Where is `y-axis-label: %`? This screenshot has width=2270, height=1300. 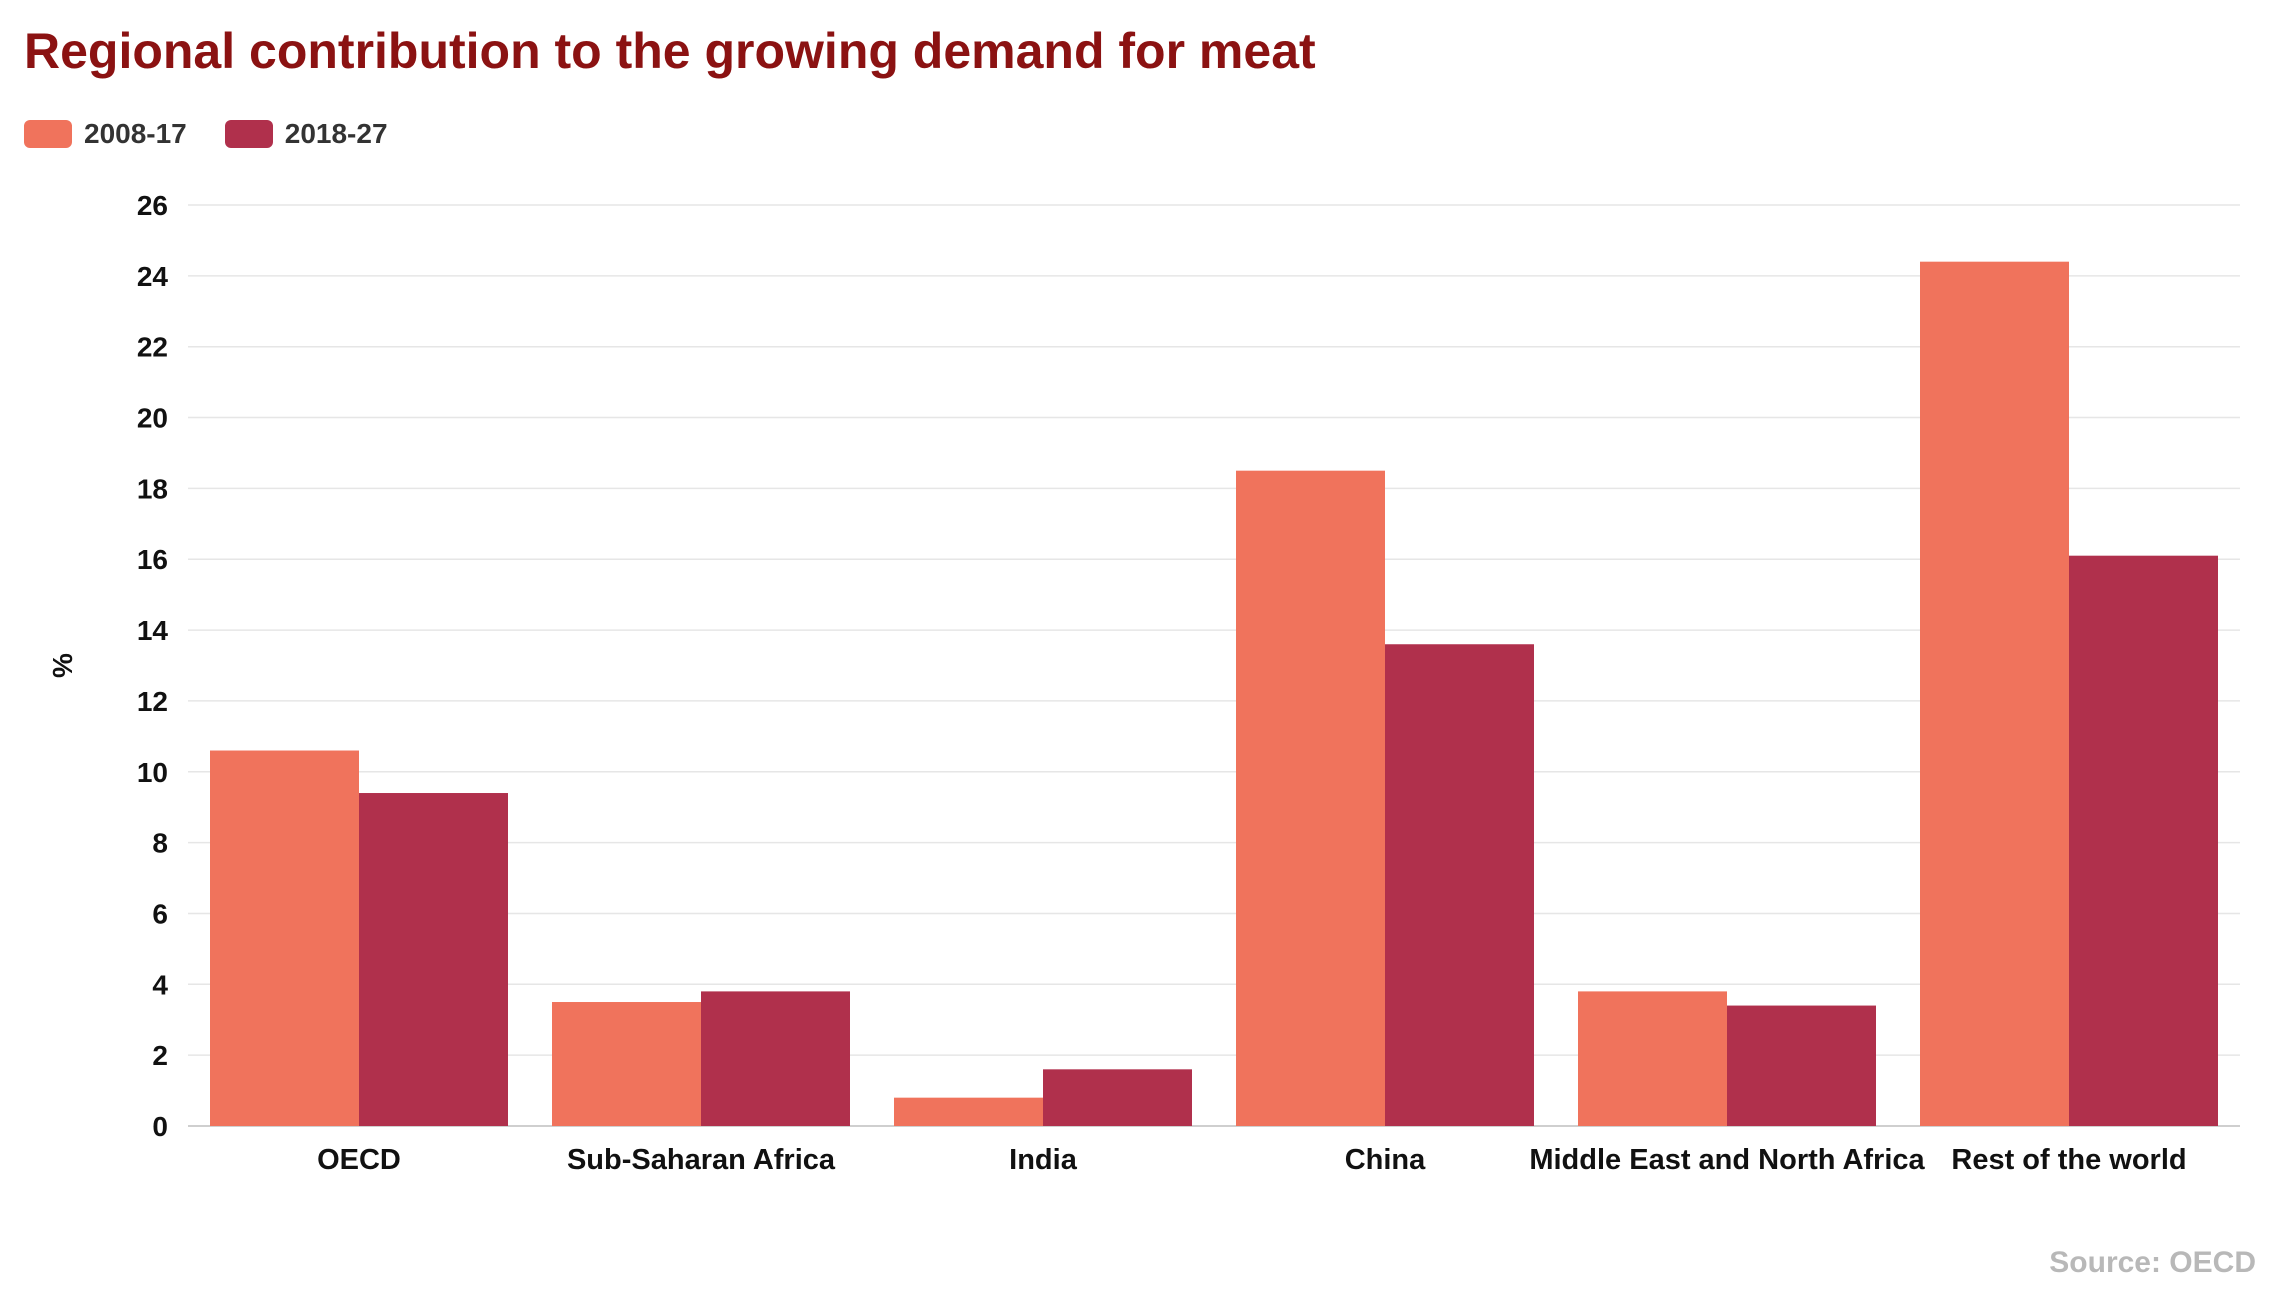 y-axis-label: % is located at coordinates (62, 665).